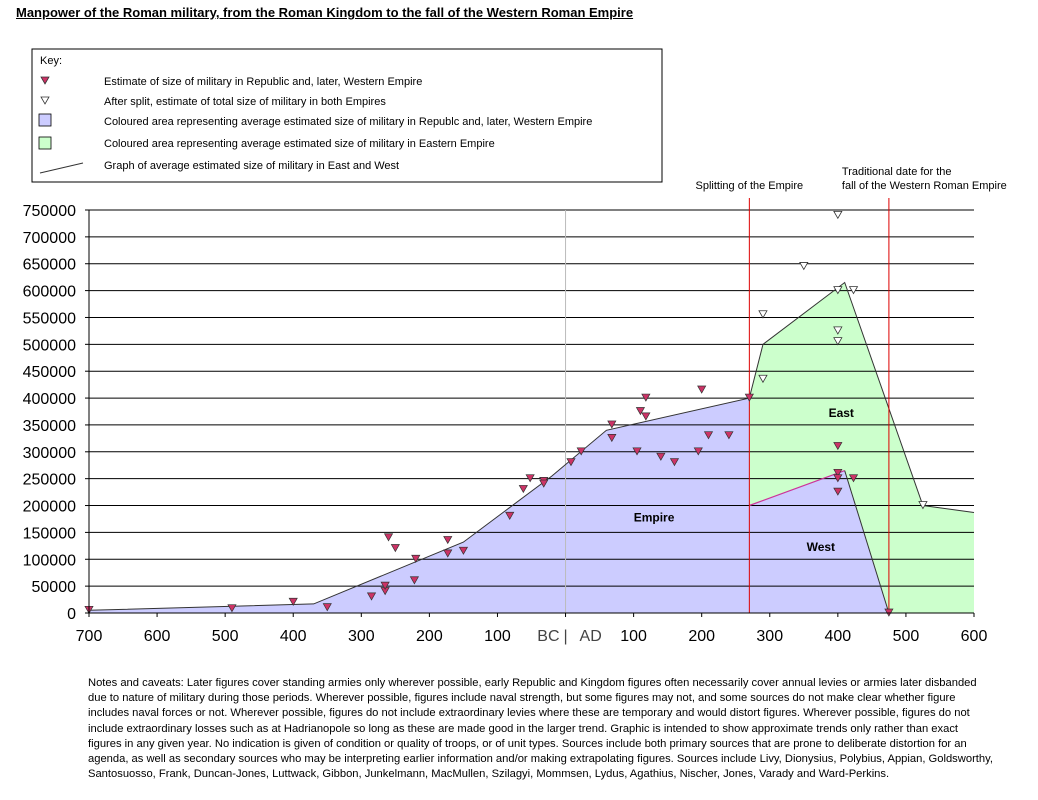 The width and height of the screenshot is (1038, 800). I want to click on area-label-east: East, so click(841, 413).